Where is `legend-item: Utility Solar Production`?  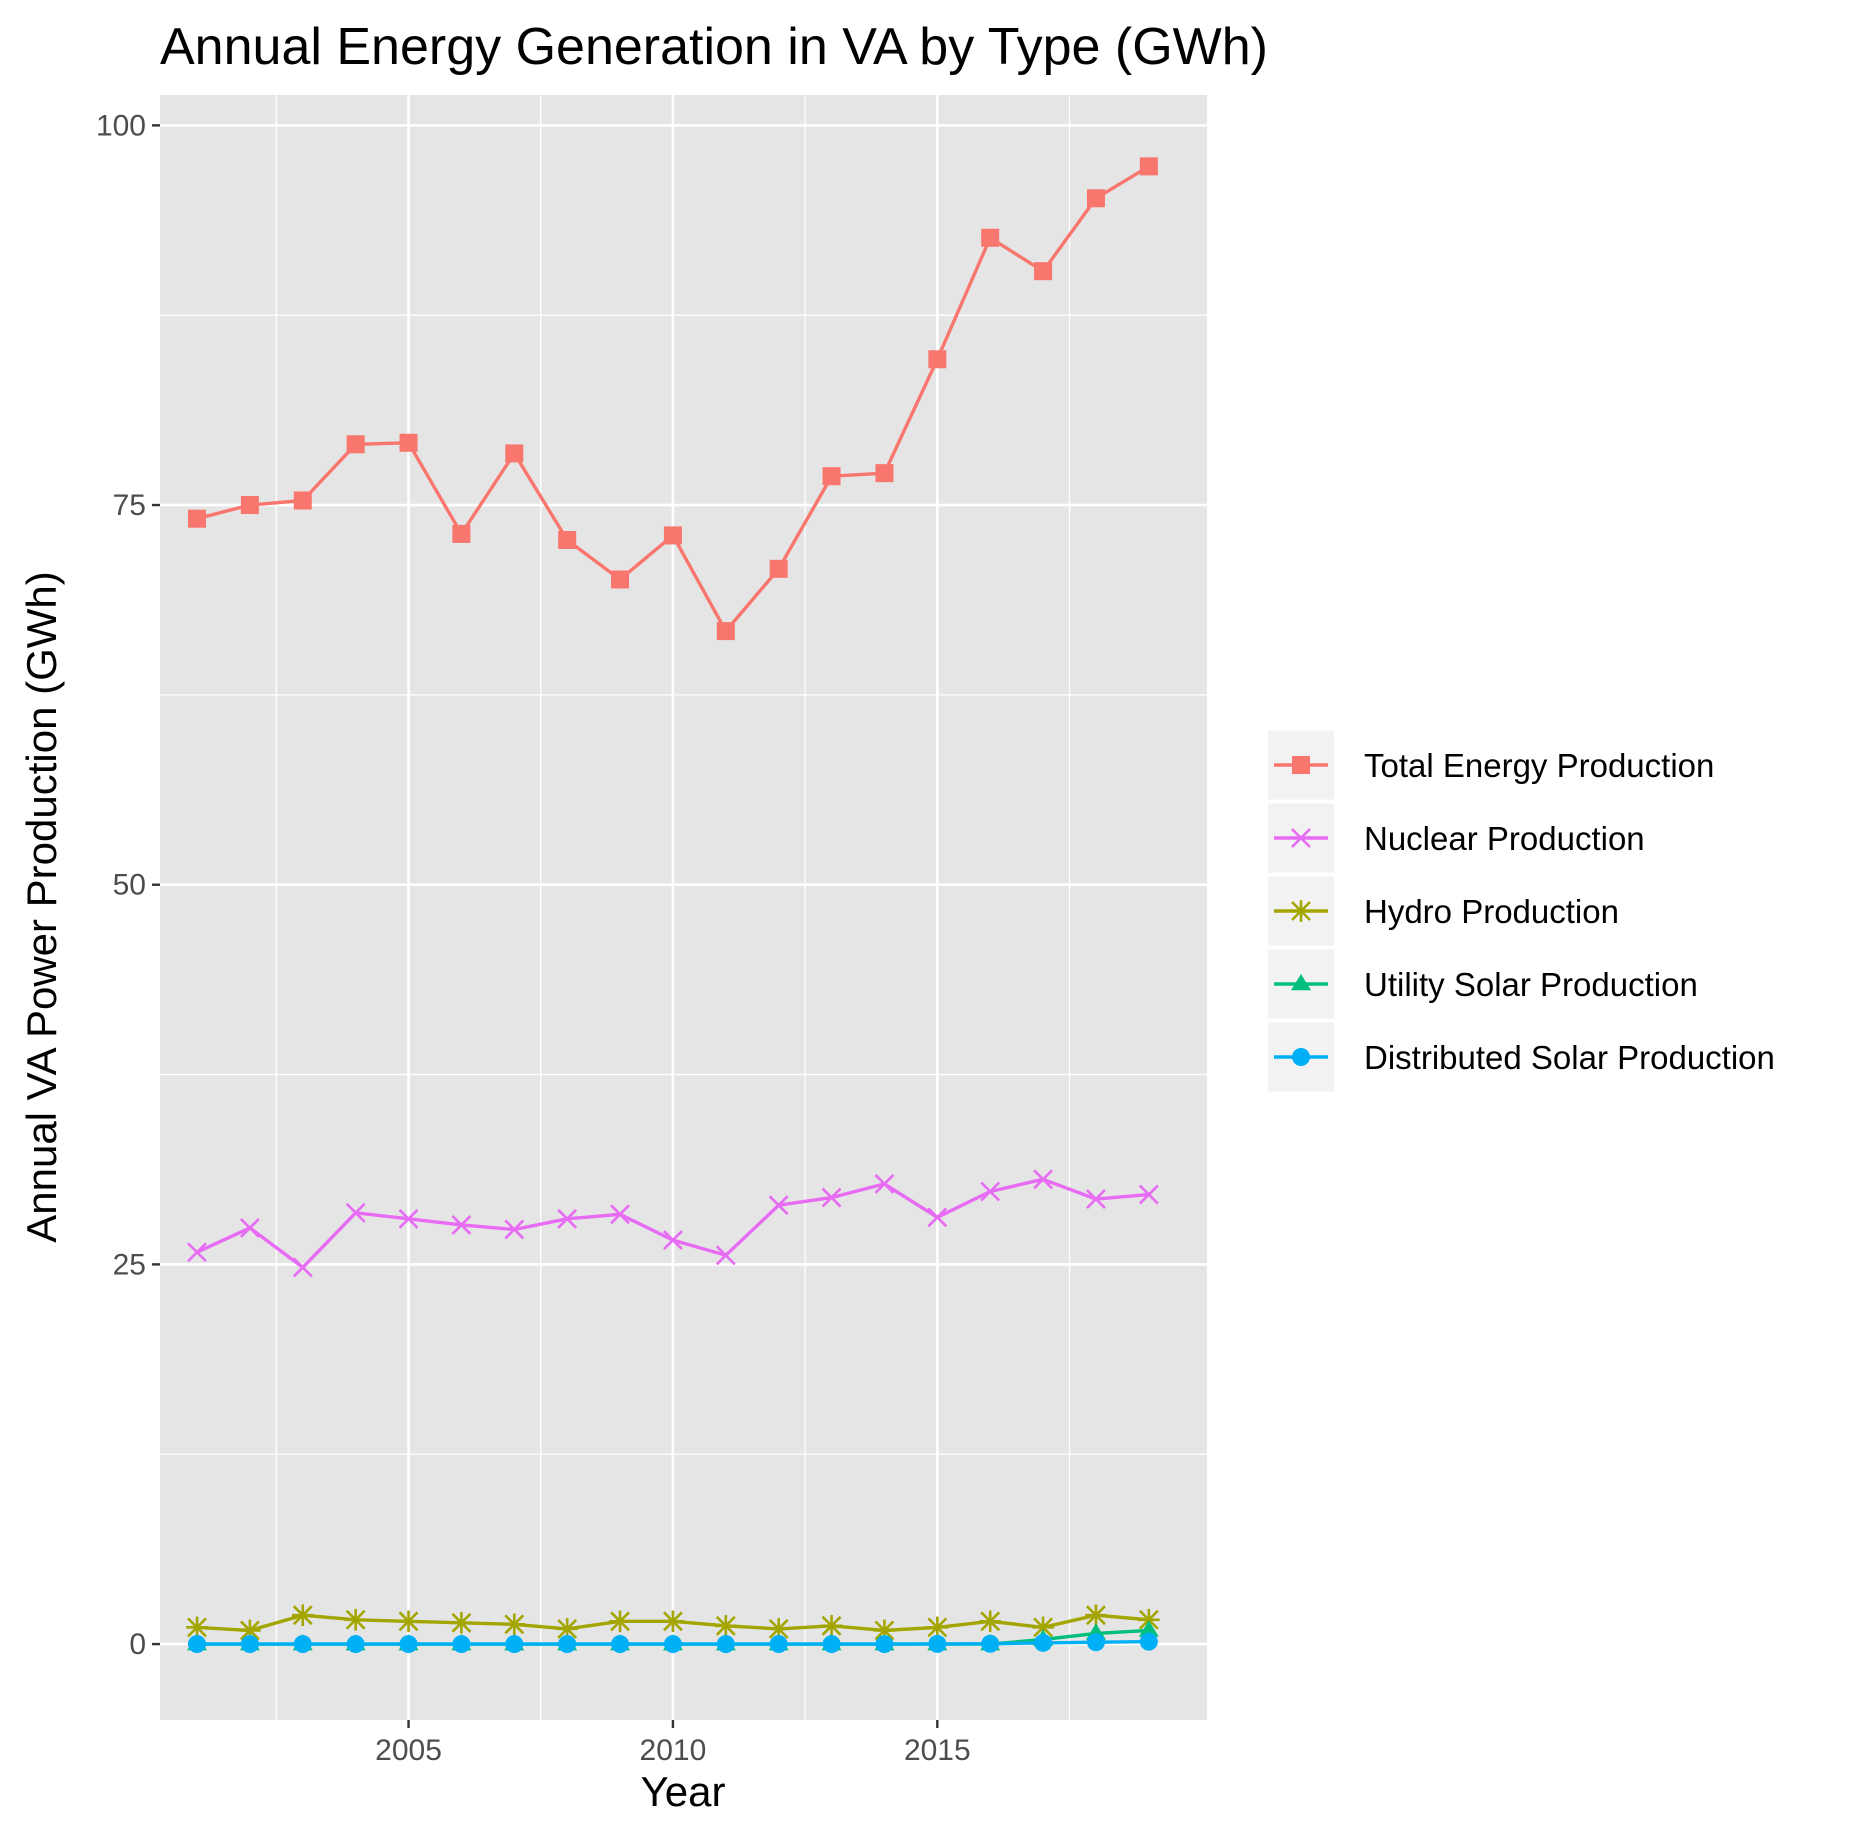
legend-item: Utility Solar Production is located at coordinates (1483, 984).